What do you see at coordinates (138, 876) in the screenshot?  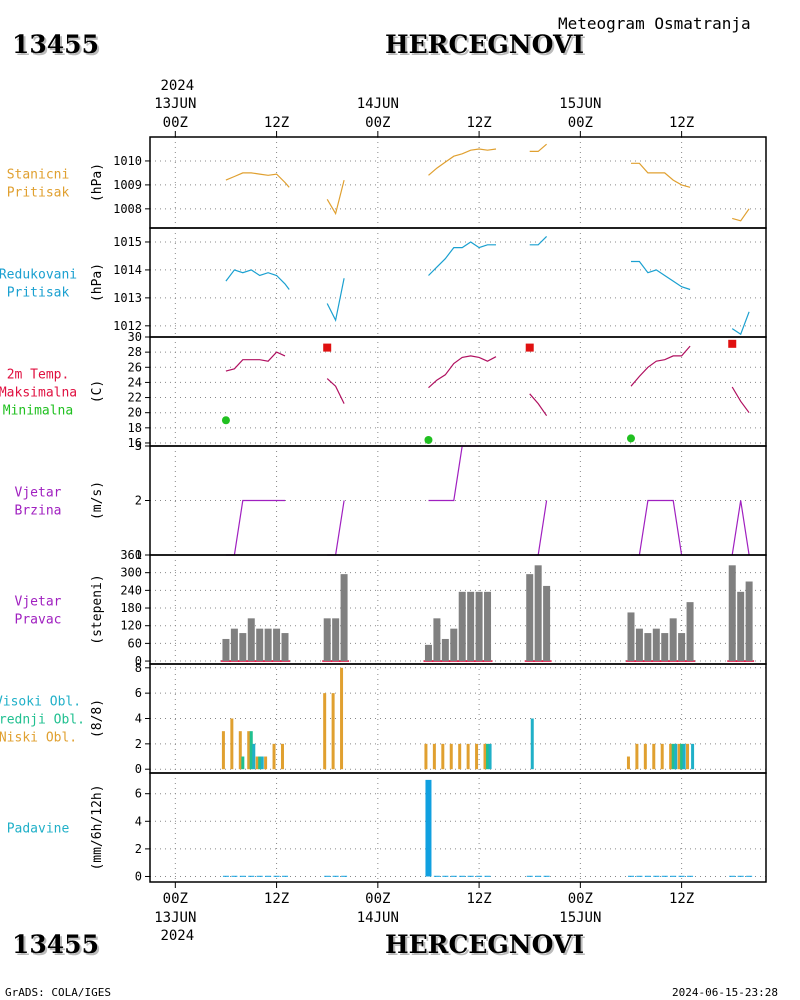 I see `p7-ytick-label-0: 0` at bounding box center [138, 876].